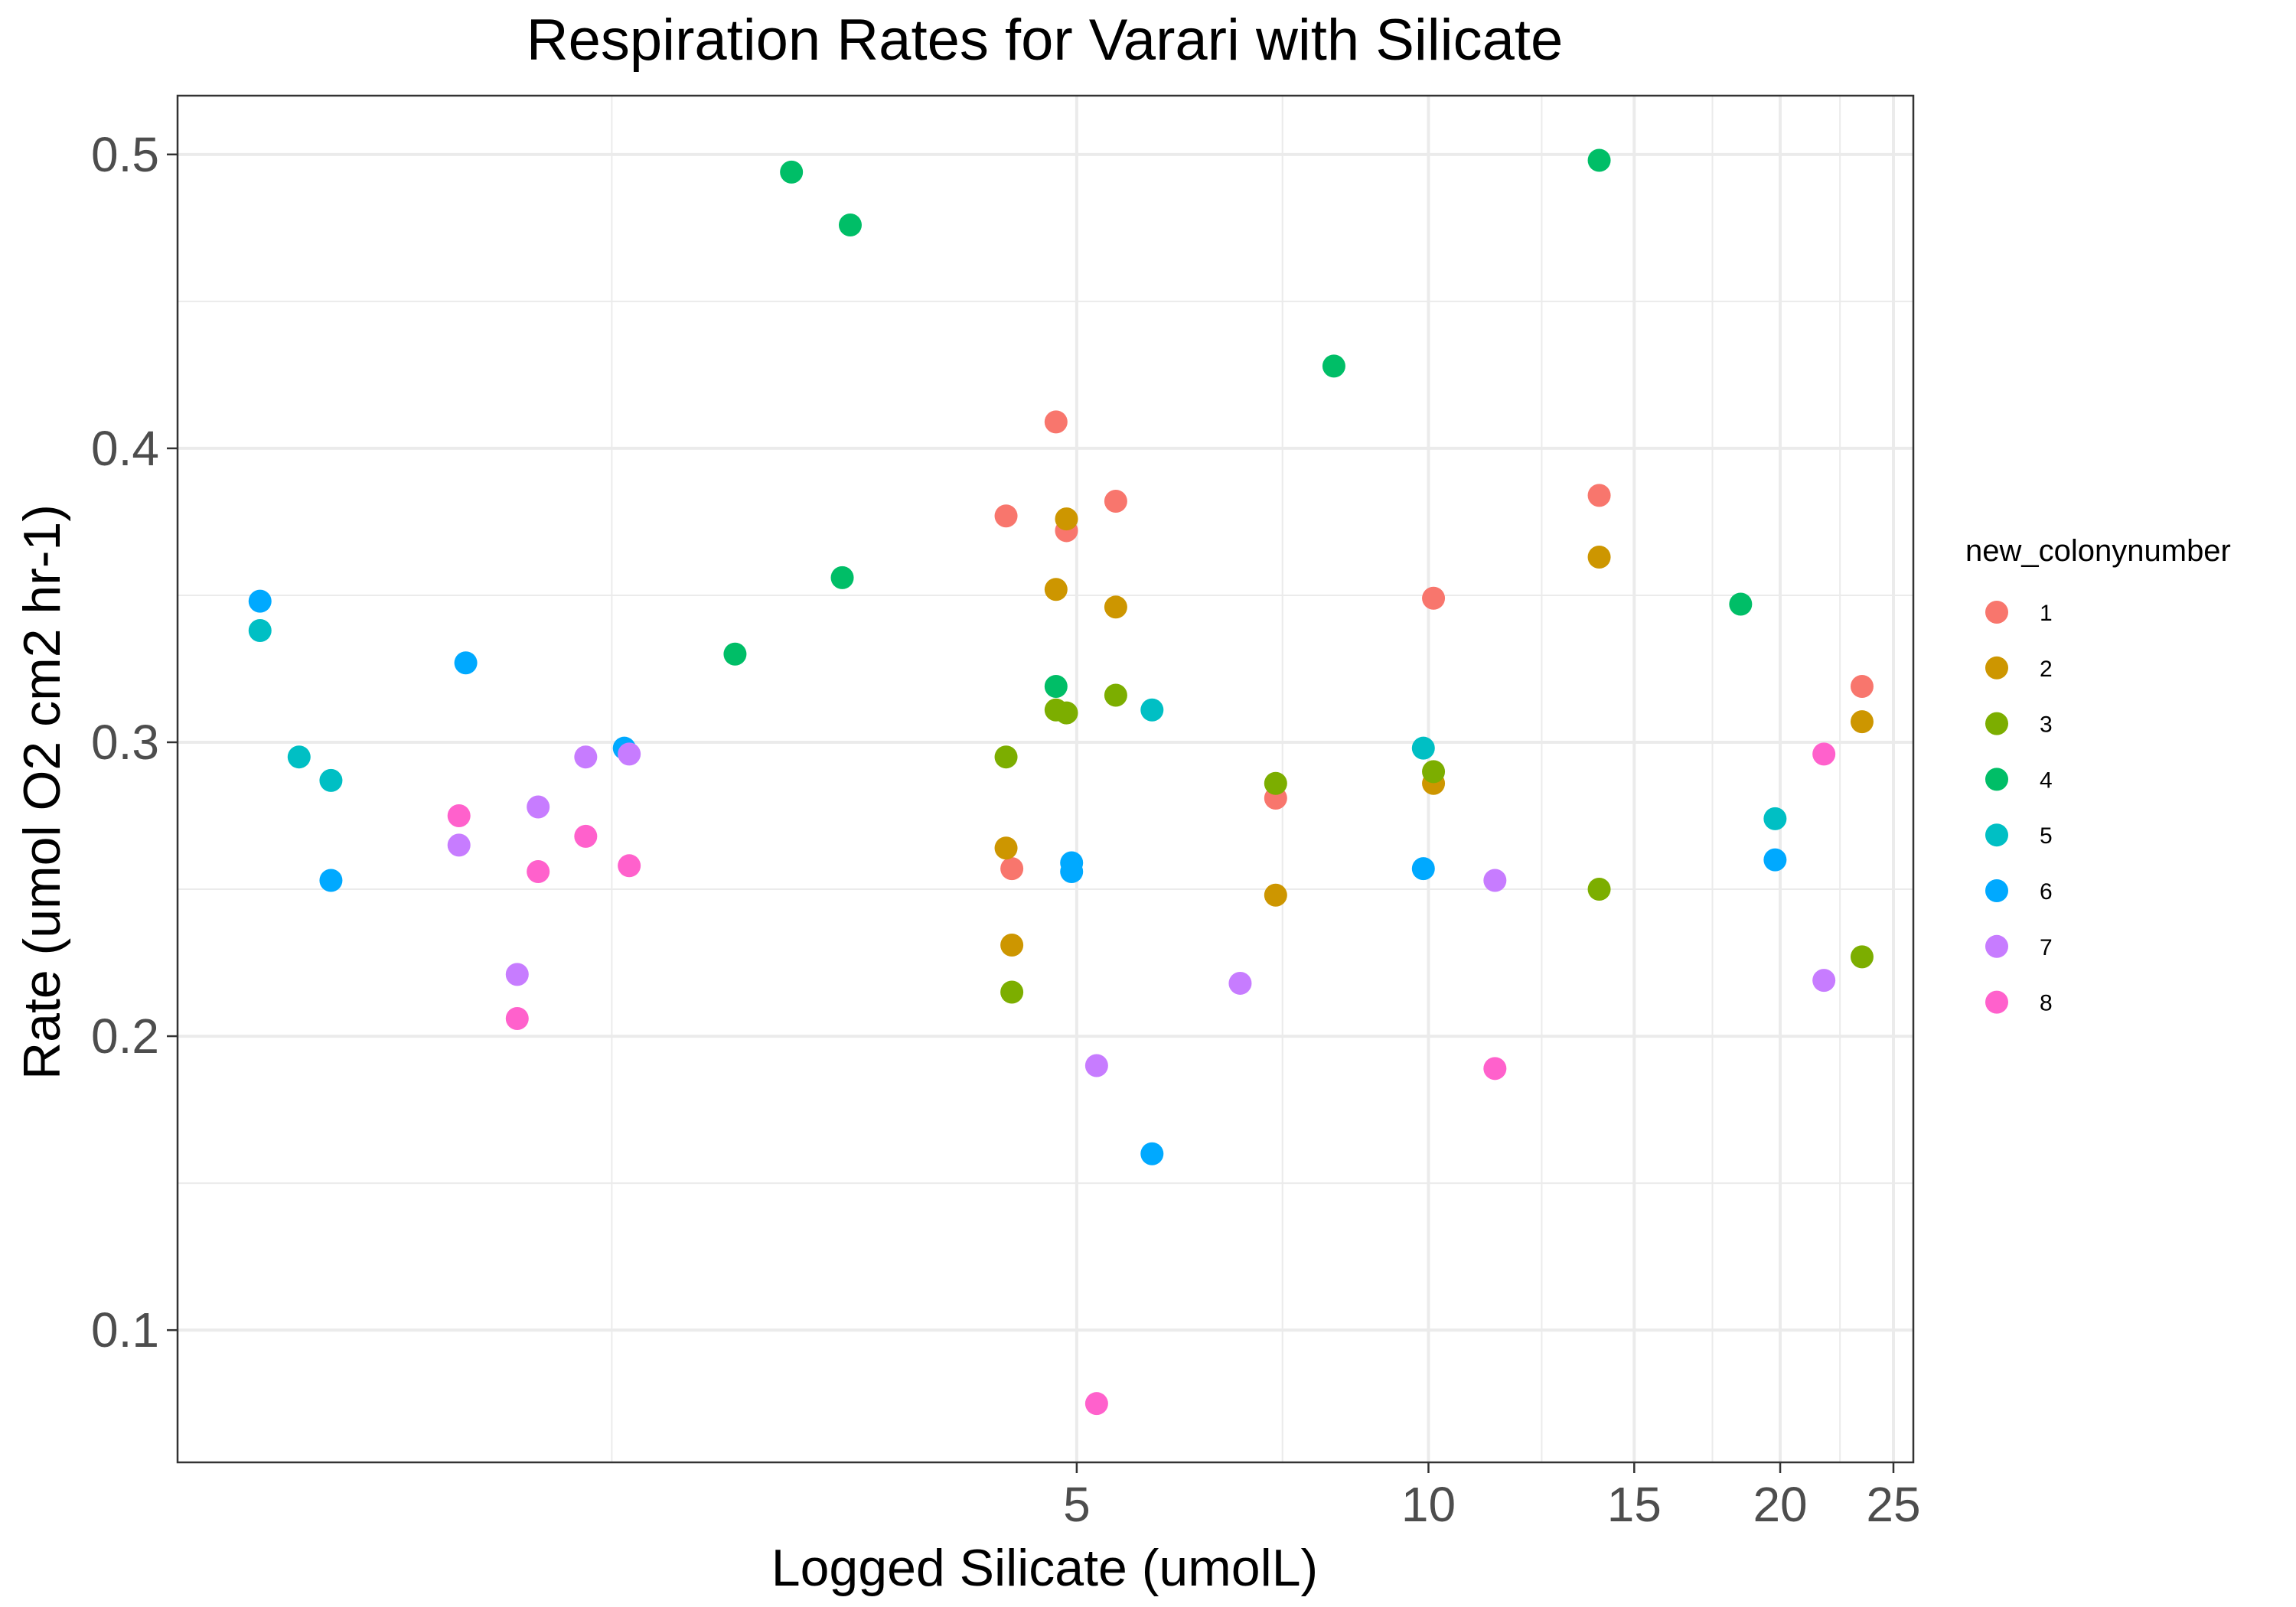  I want to click on y-tick-label: 0.5, so click(125, 154).